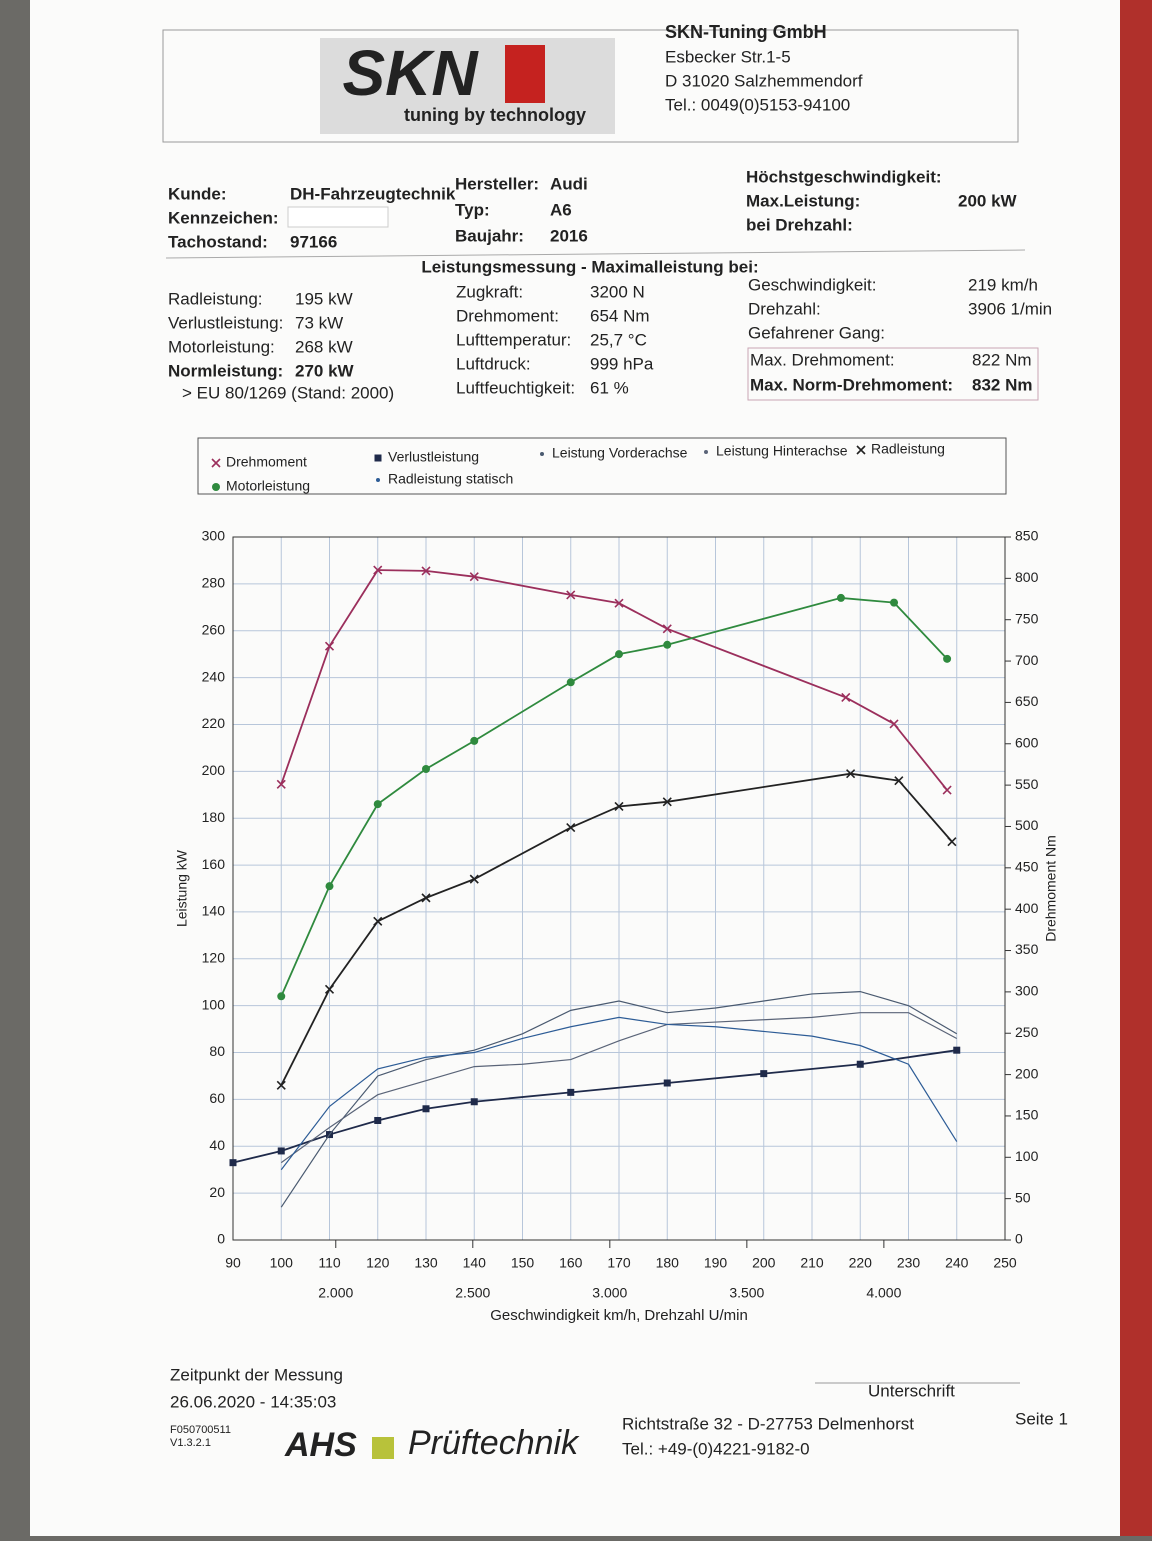 This screenshot has height=1541, width=1152. Describe the element at coordinates (812, 284) in the screenshot. I see `field-label: Geschwindigkeit:` at that location.